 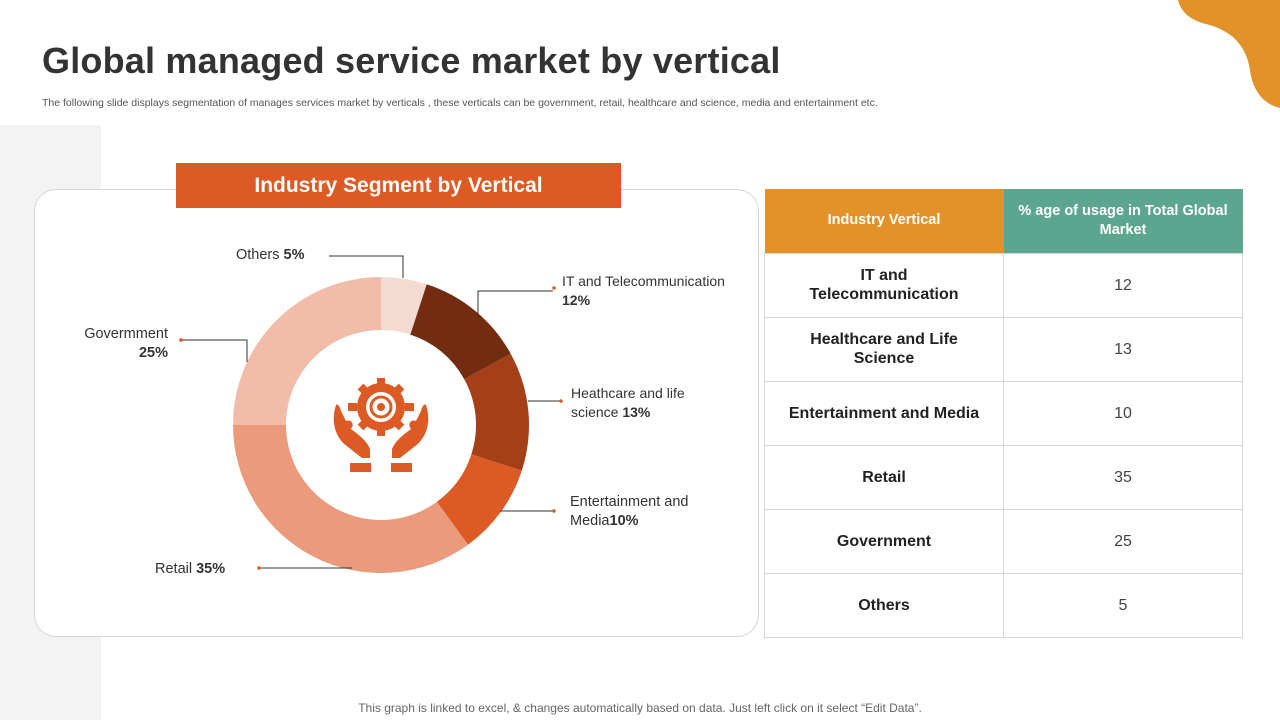 I want to click on table-row: Retail 35, so click(x=1003, y=477).